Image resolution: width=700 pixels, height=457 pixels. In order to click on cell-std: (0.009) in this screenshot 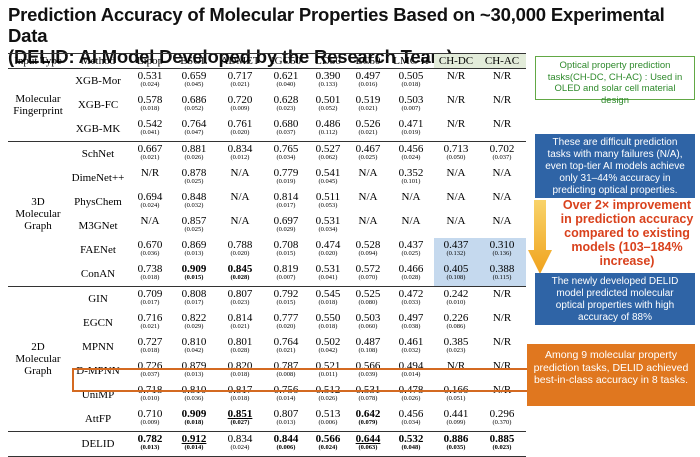, I will do `click(150, 422)`.